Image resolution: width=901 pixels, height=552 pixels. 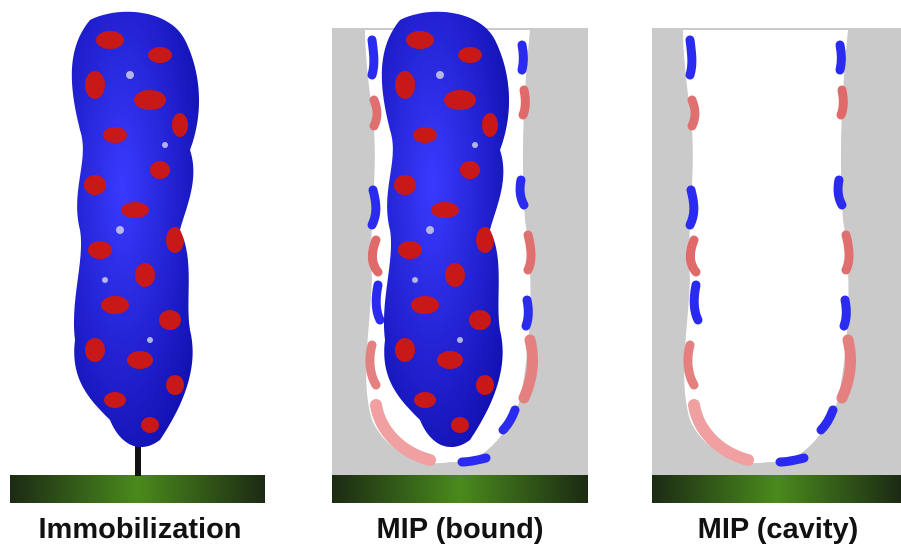 I want to click on panel-label: Immobilization, so click(x=140, y=529).